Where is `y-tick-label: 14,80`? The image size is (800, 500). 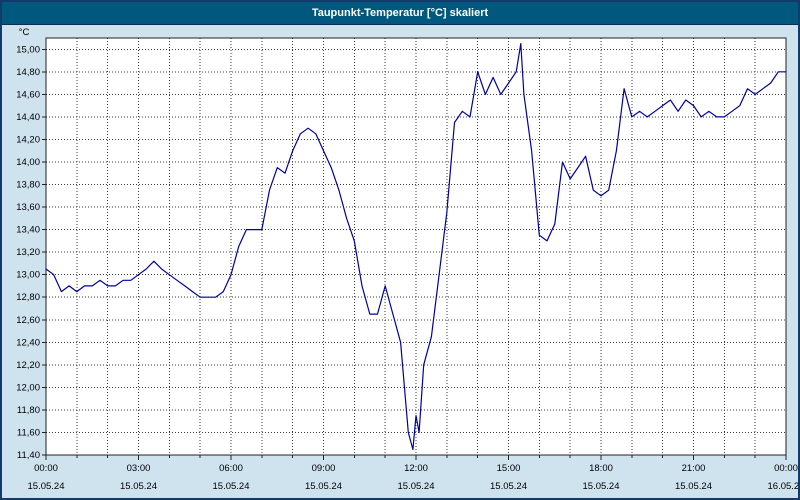 y-tick-label: 14,80 is located at coordinates (28, 72).